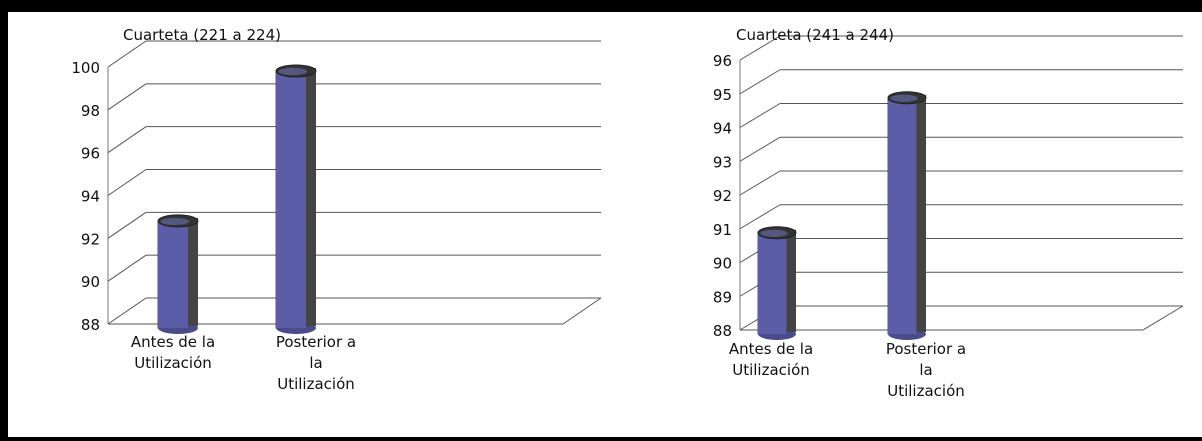 The height and width of the screenshot is (441, 1202). I want to click on y-tick-label: 98, so click(90, 111).